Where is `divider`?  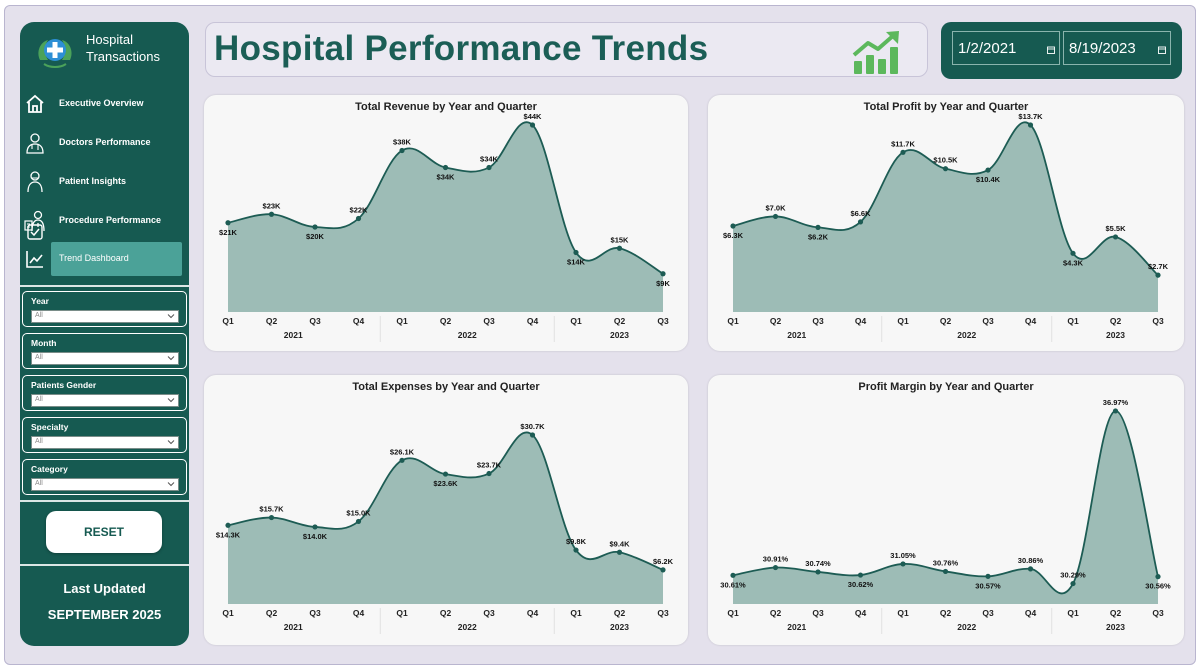 divider is located at coordinates (104, 501).